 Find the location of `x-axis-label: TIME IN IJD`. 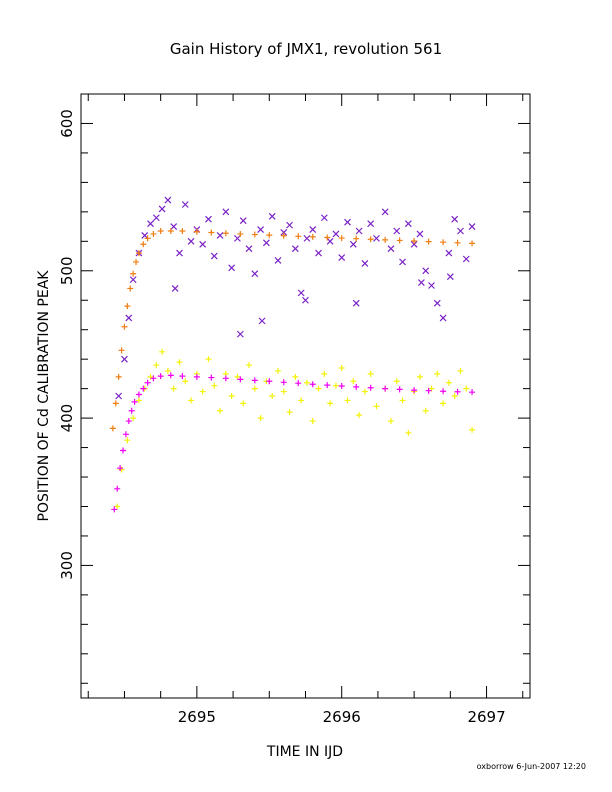

x-axis-label: TIME IN IJD is located at coordinates (304, 752).